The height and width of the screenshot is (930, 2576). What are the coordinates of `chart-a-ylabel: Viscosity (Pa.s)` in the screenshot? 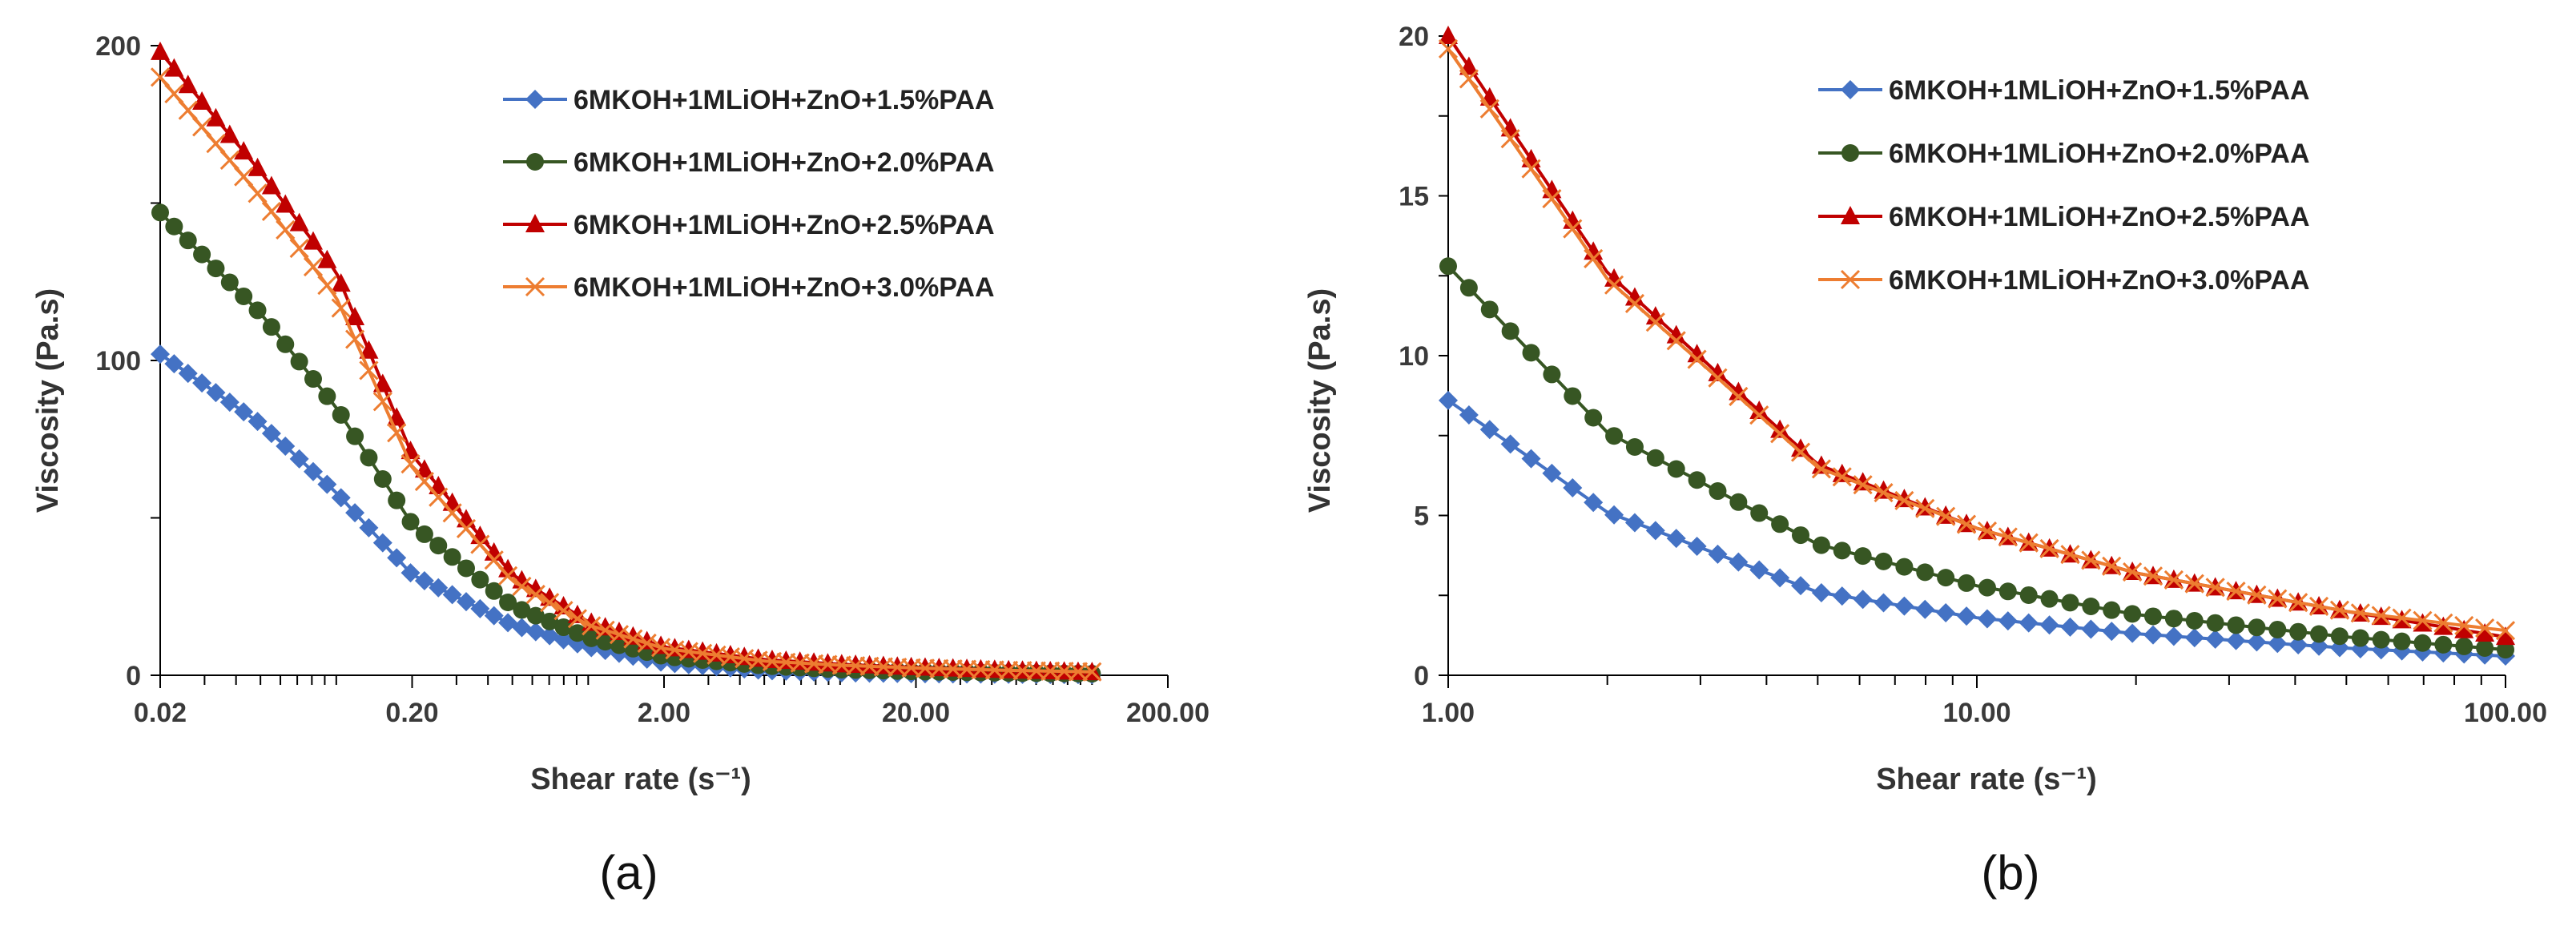 It's located at (48, 400).